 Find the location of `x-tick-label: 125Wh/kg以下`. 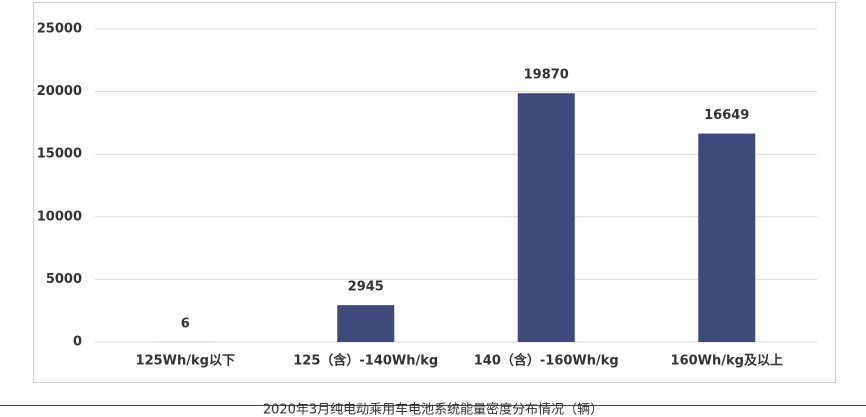

x-tick-label: 125Wh/kg以下 is located at coordinates (185, 361).